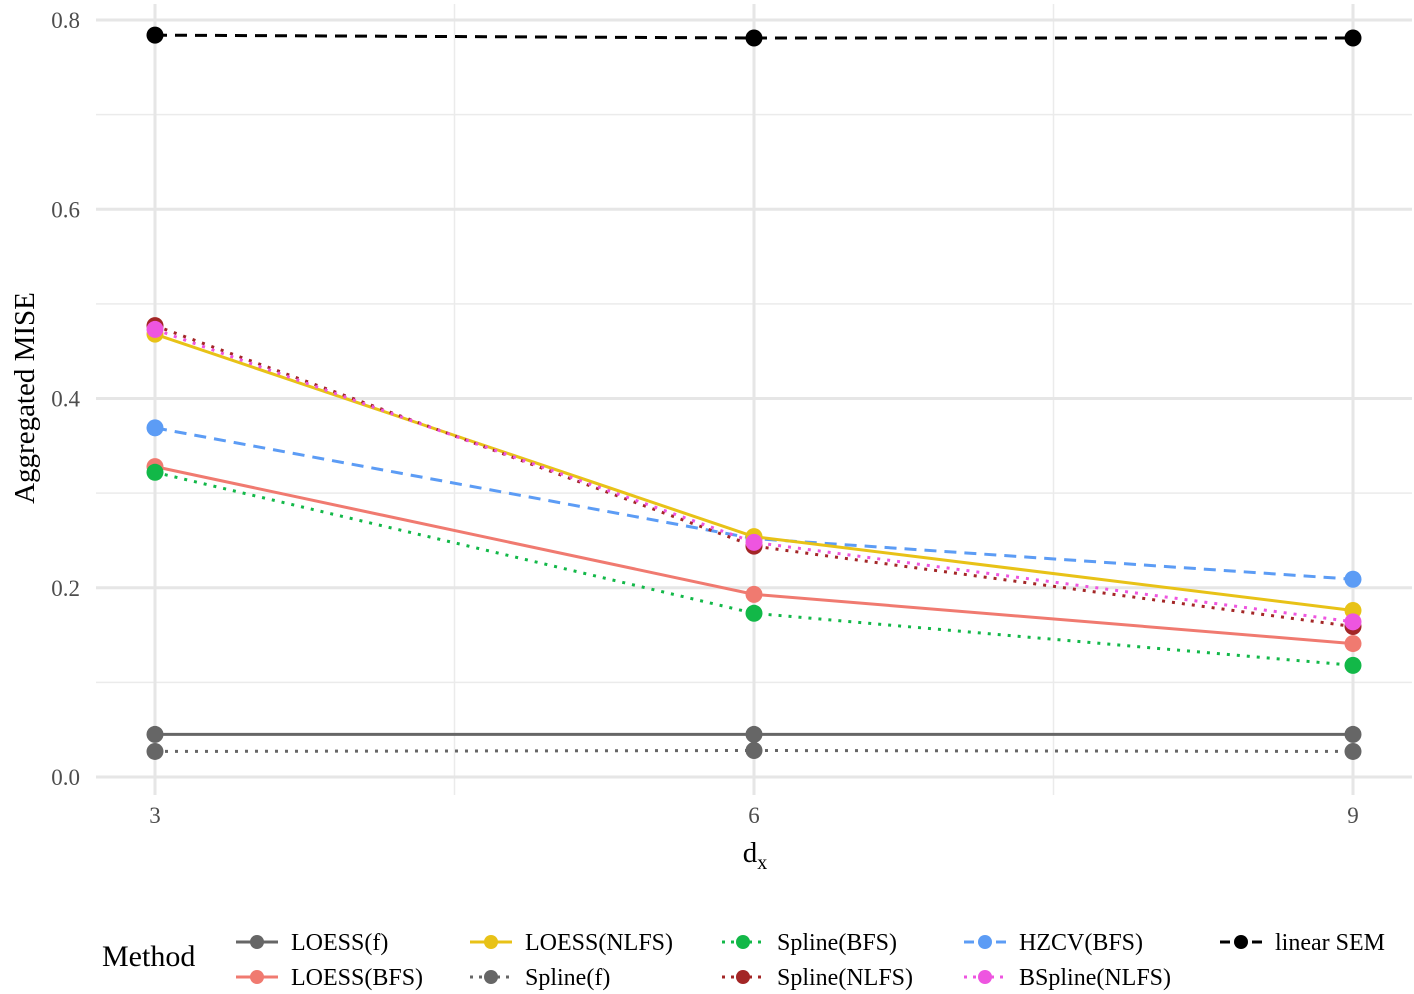  I want to click on series-spline-f, so click(754, 751).